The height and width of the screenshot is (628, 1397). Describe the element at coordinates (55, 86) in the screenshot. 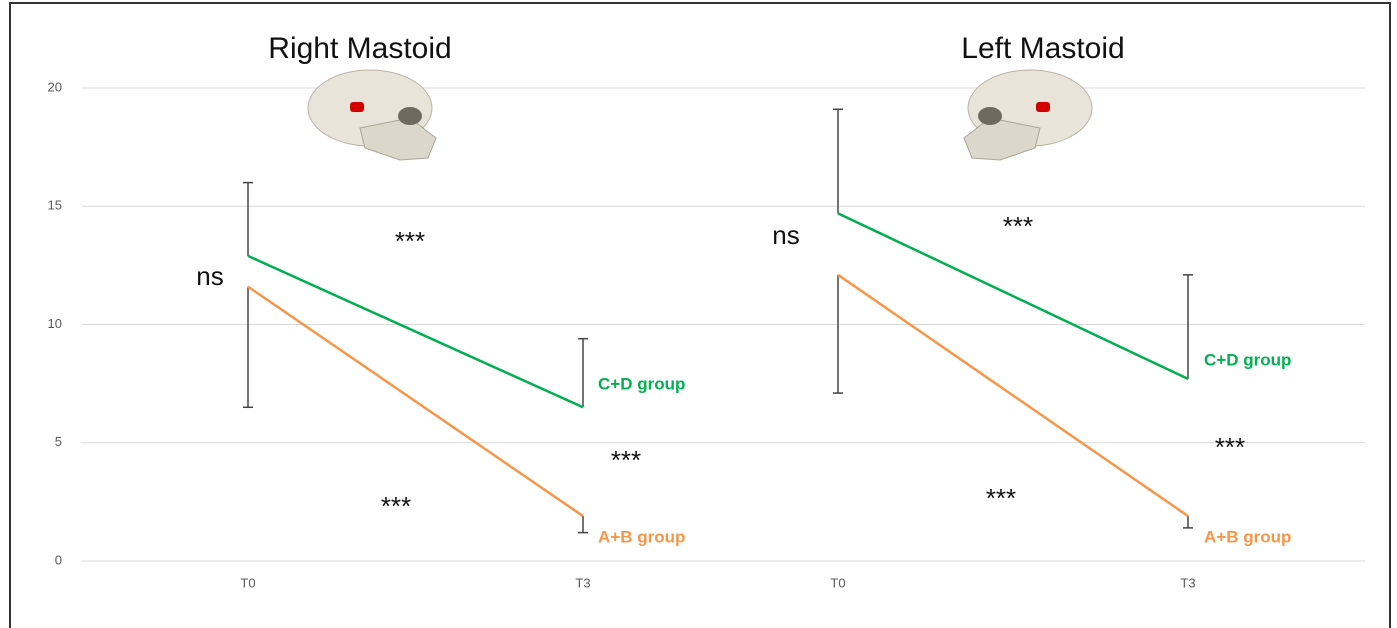

I see `y-tick-label: 20` at that location.